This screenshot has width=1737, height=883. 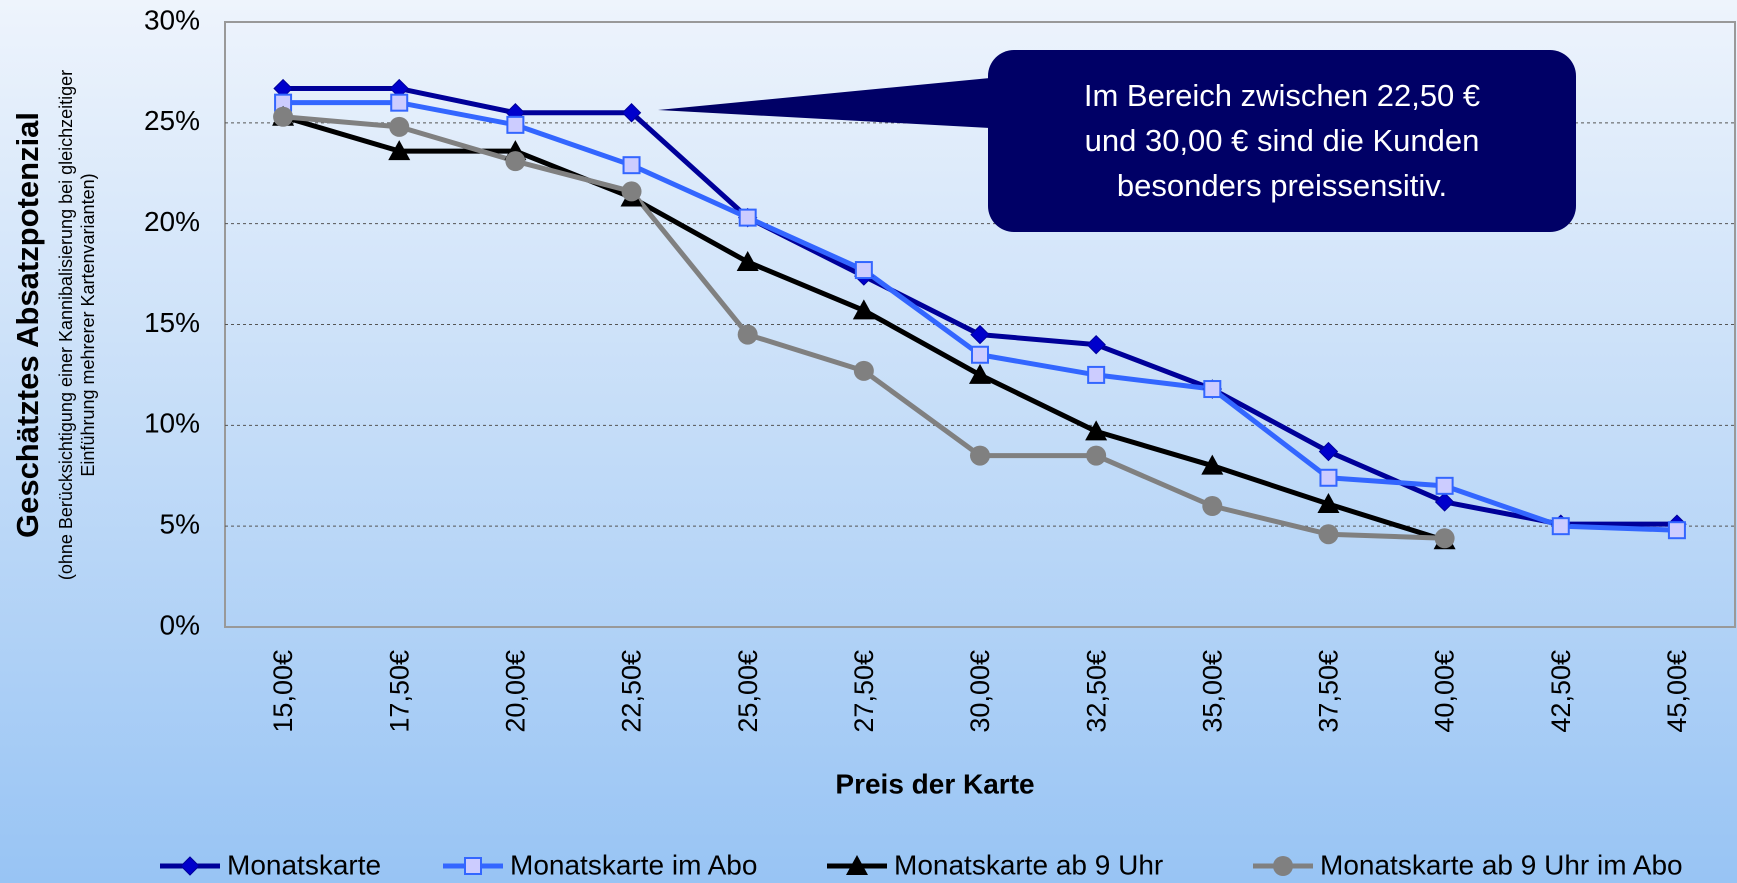 I want to click on x-tick-label: 20,00€, so click(x=516, y=691).